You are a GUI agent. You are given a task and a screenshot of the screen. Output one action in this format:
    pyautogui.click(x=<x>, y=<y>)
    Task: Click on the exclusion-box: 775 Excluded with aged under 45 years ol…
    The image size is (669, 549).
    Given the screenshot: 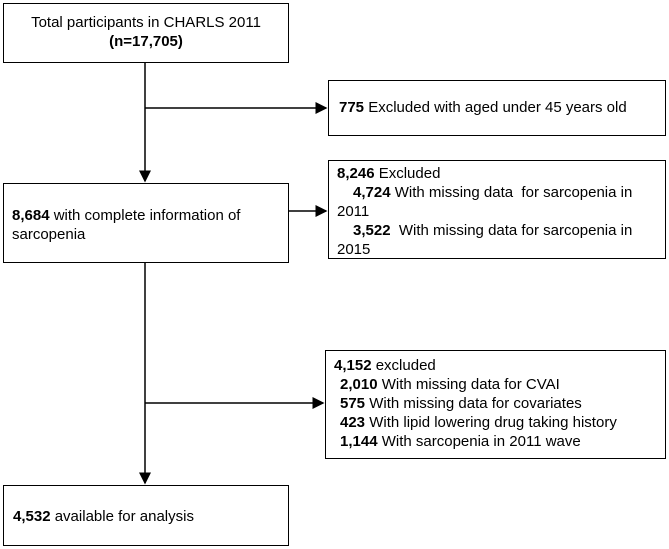 What is the action you would take?
    pyautogui.click(x=497, y=108)
    